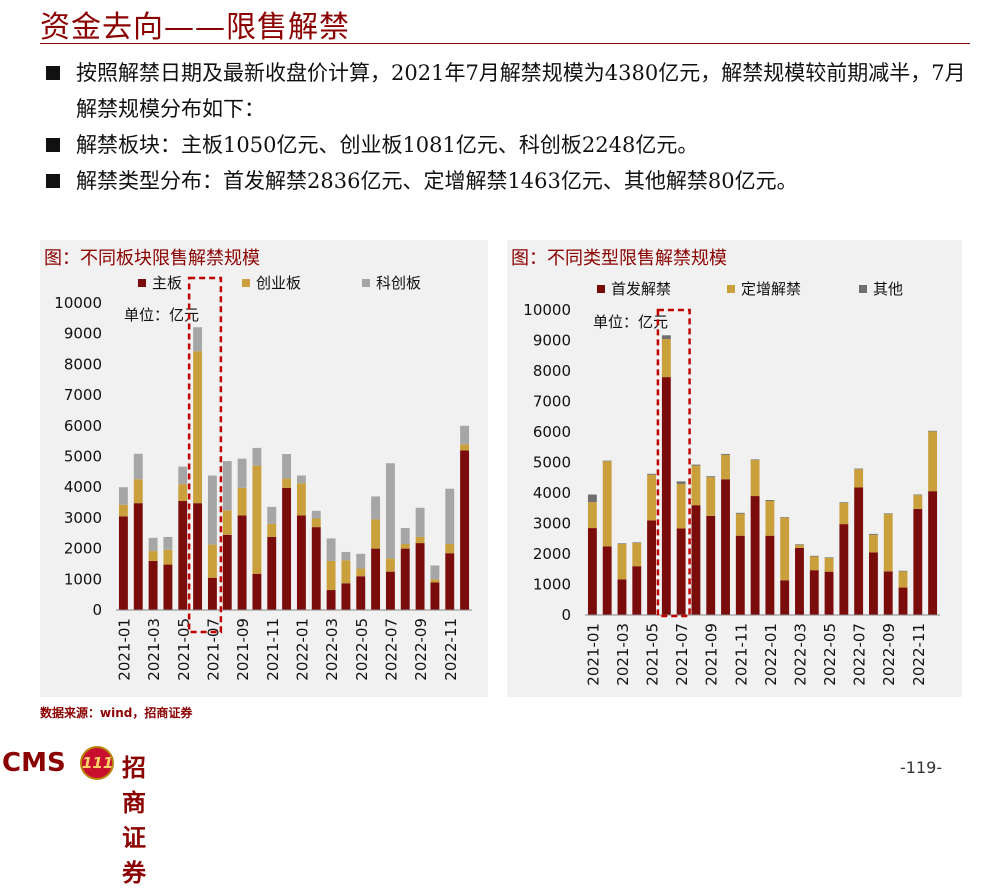 The image size is (982, 888). What do you see at coordinates (116, 713) in the screenshot?
I see `data-source: 数据来源：wind，招商证券` at bounding box center [116, 713].